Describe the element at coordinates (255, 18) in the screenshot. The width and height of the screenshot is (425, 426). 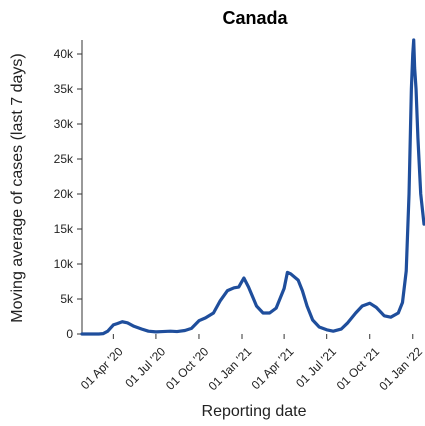
I see `chart-title: Canada` at that location.